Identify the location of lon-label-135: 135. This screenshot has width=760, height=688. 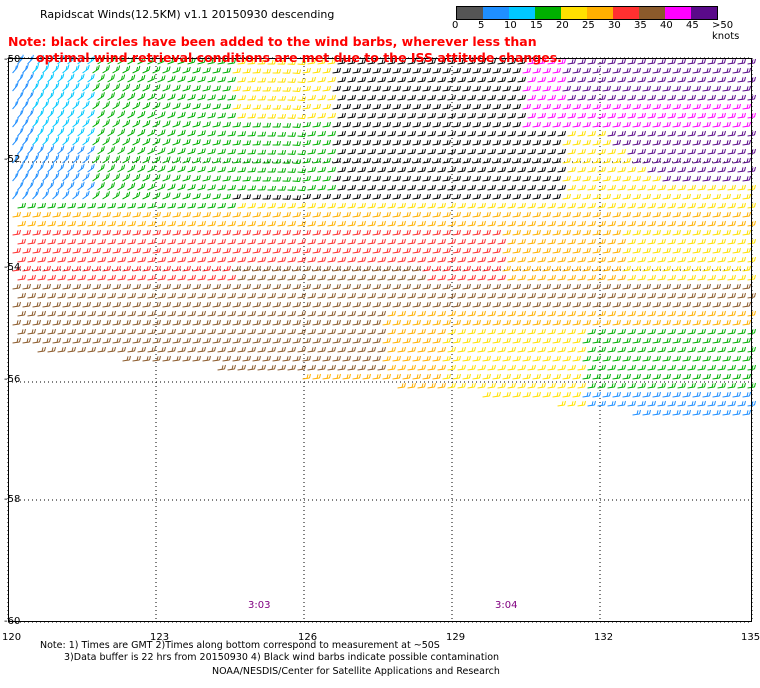
(750, 637).